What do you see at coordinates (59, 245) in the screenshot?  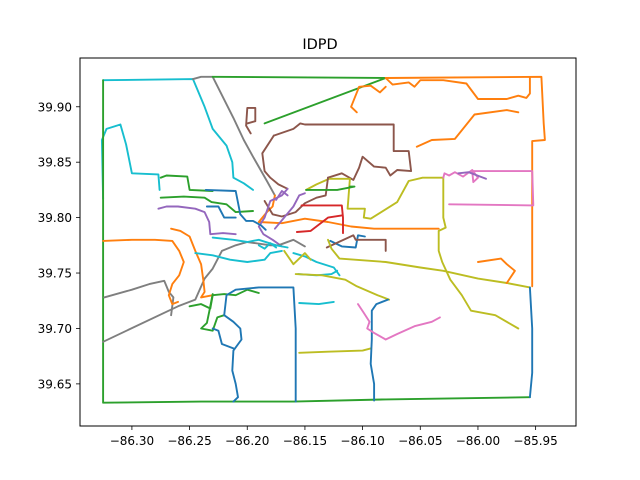 I see `y-axis: 39.65 39.70 39.75 39.80 39.85 39.90` at bounding box center [59, 245].